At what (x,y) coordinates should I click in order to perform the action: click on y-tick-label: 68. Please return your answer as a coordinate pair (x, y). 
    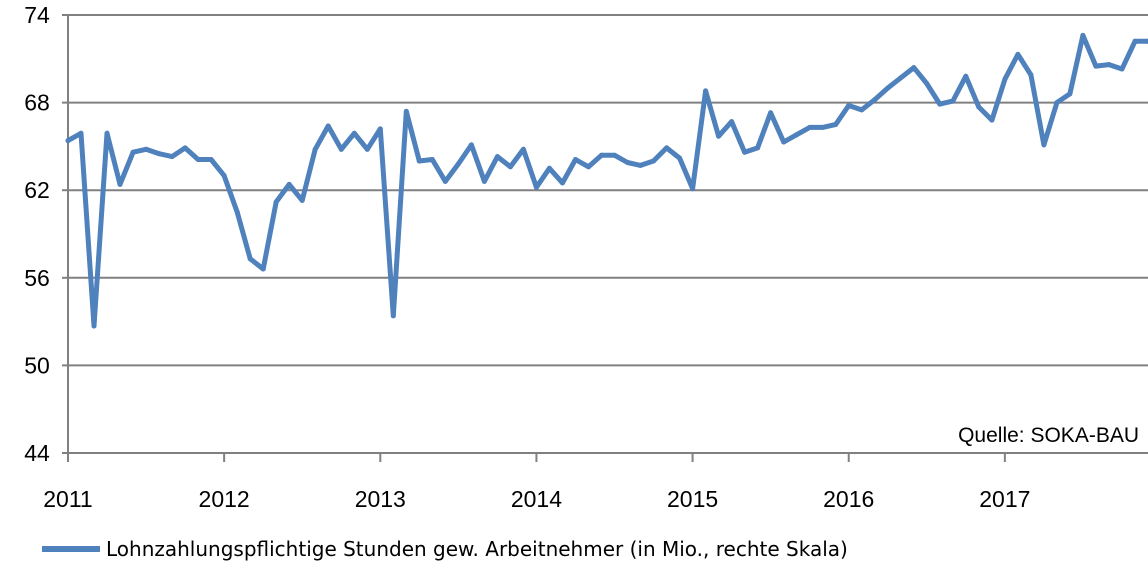
    Looking at the image, I should click on (37, 103).